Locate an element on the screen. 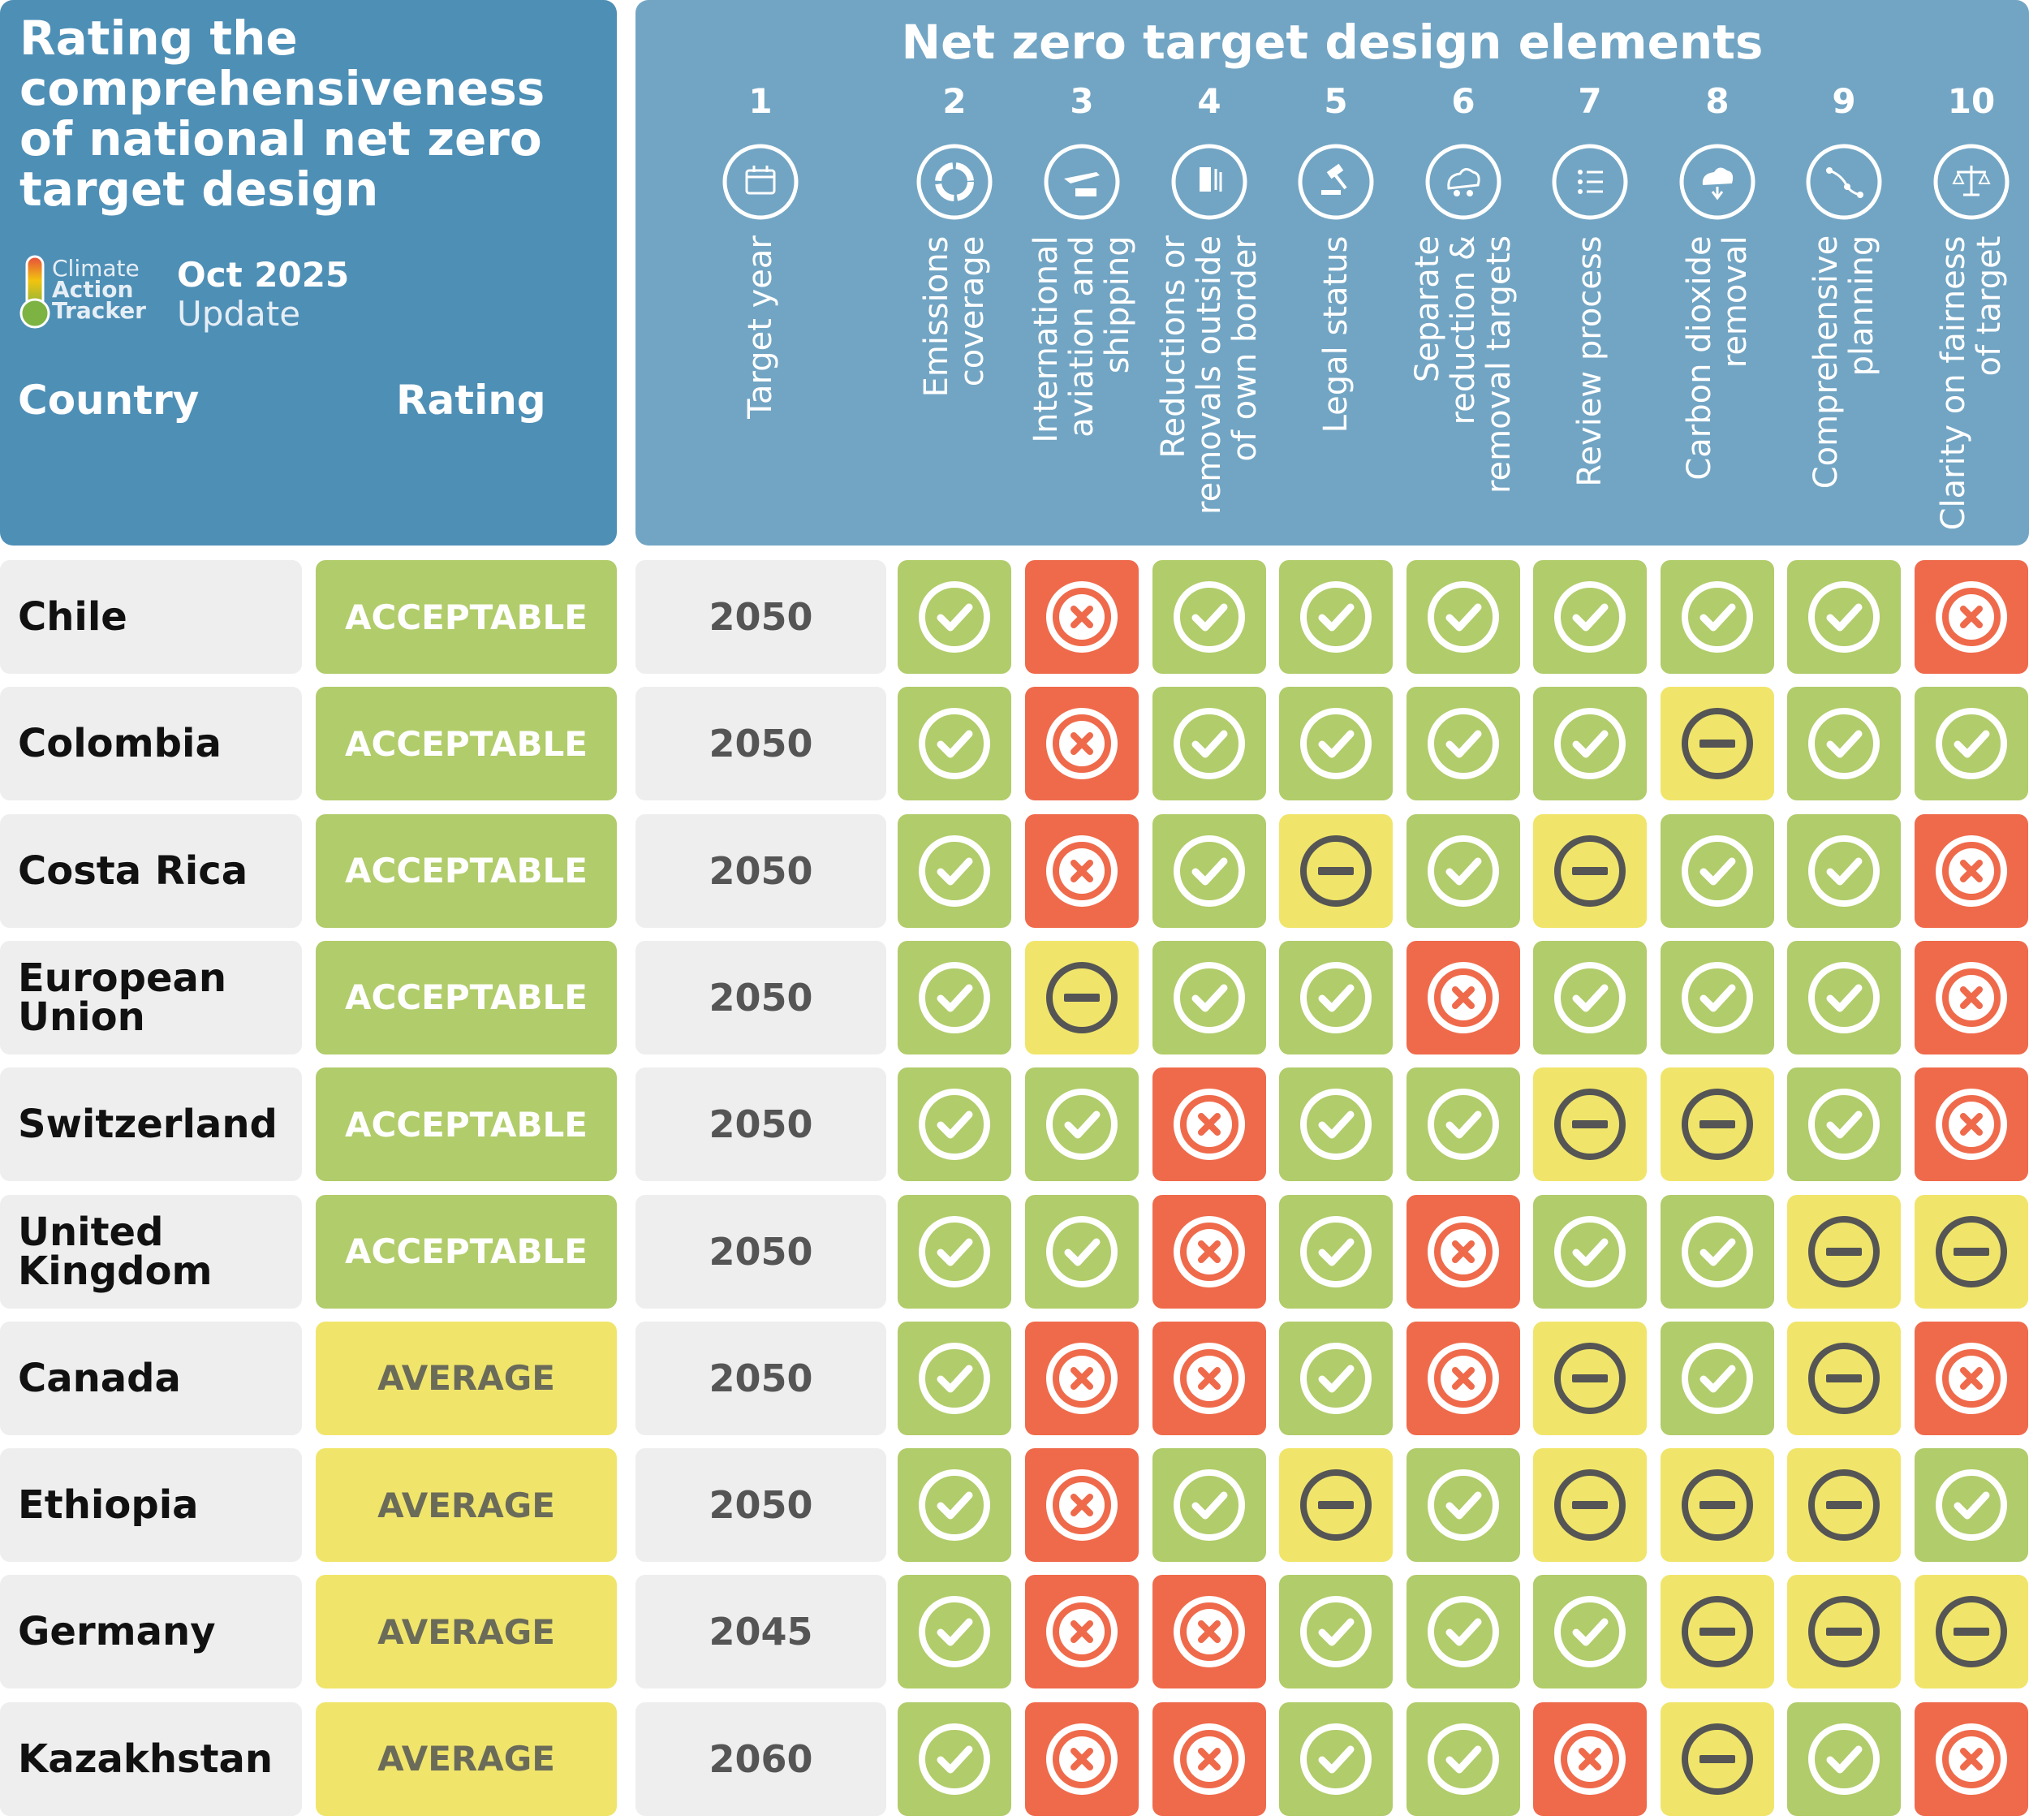 Image resolution: width=2029 pixels, height=1820 pixels. country-cell: Canada is located at coordinates (151, 1378).